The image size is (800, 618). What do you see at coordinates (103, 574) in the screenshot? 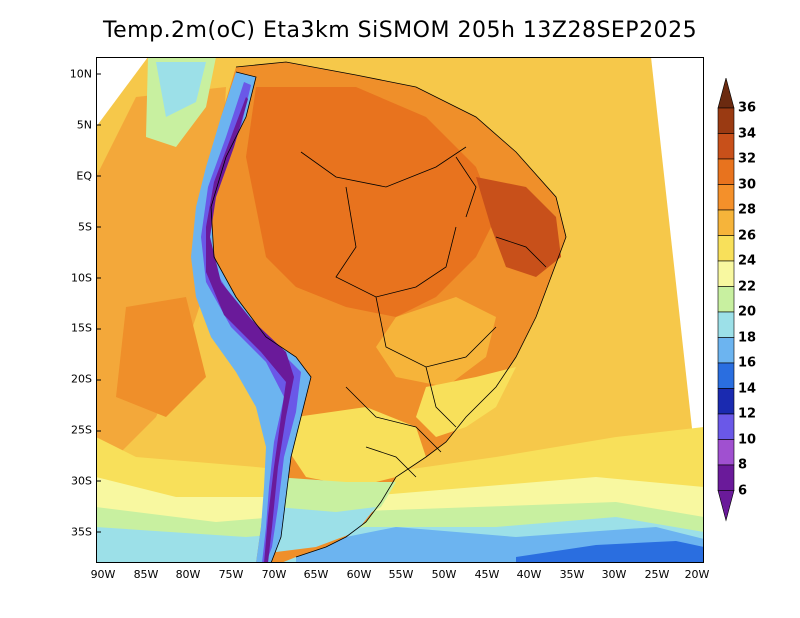
I see `lon-label: 90W` at bounding box center [103, 574].